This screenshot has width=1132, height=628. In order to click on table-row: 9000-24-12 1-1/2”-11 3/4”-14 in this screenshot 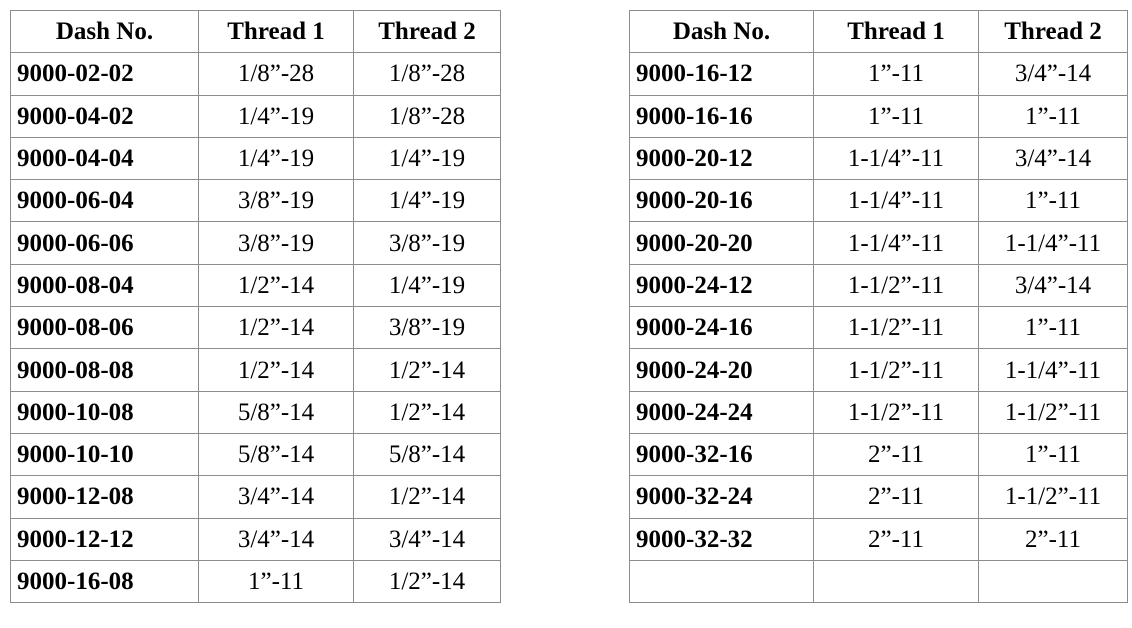, I will do `click(878, 285)`.